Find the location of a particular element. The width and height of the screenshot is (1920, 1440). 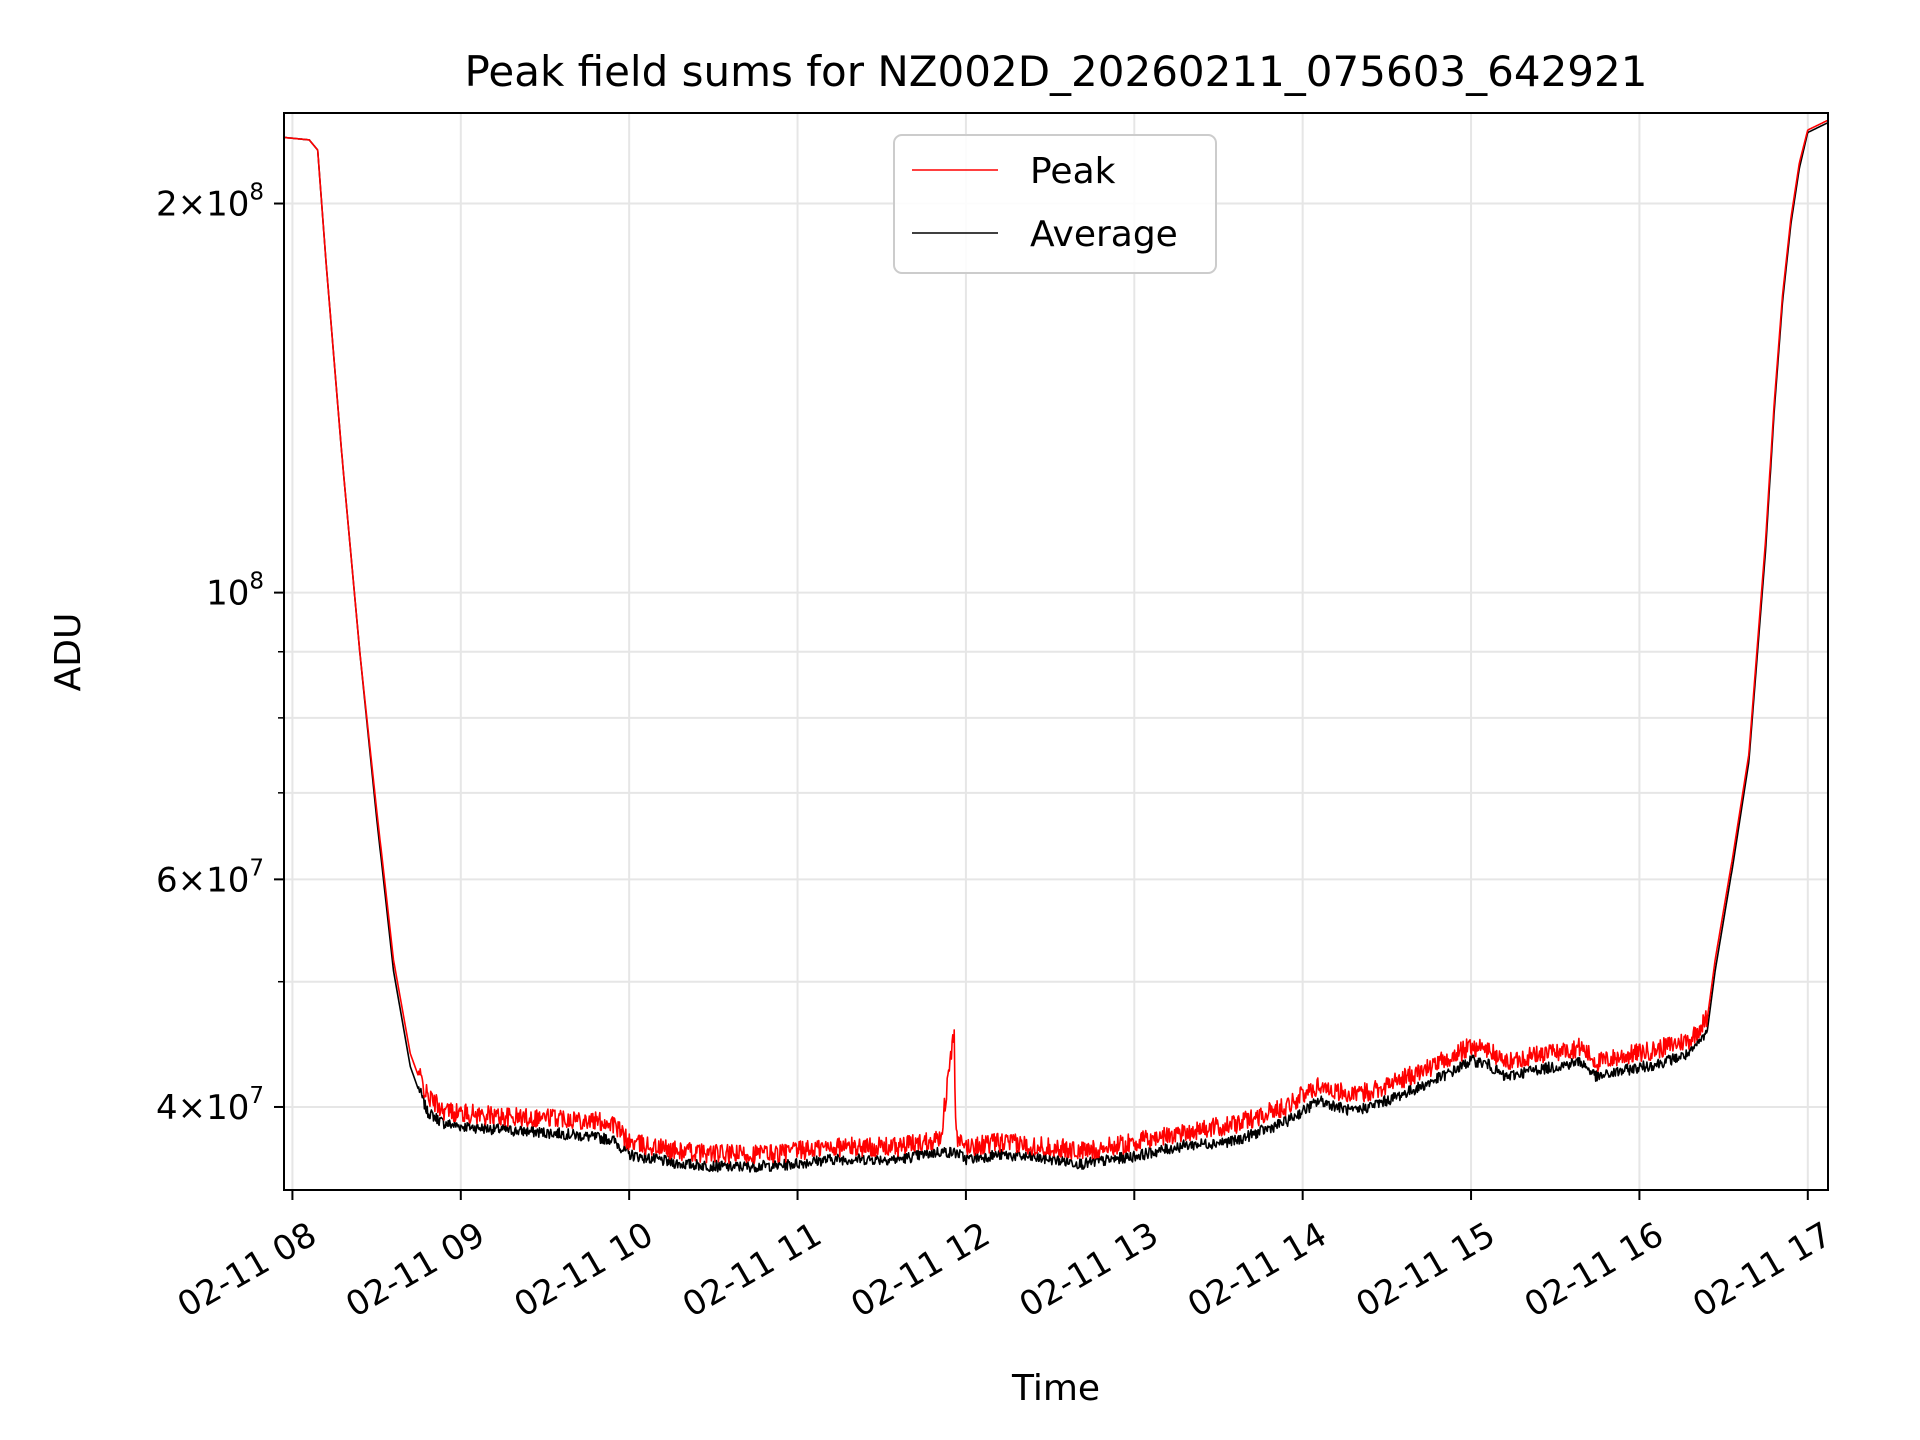

y-tick-label: 4×107 is located at coordinates (210, 1105).